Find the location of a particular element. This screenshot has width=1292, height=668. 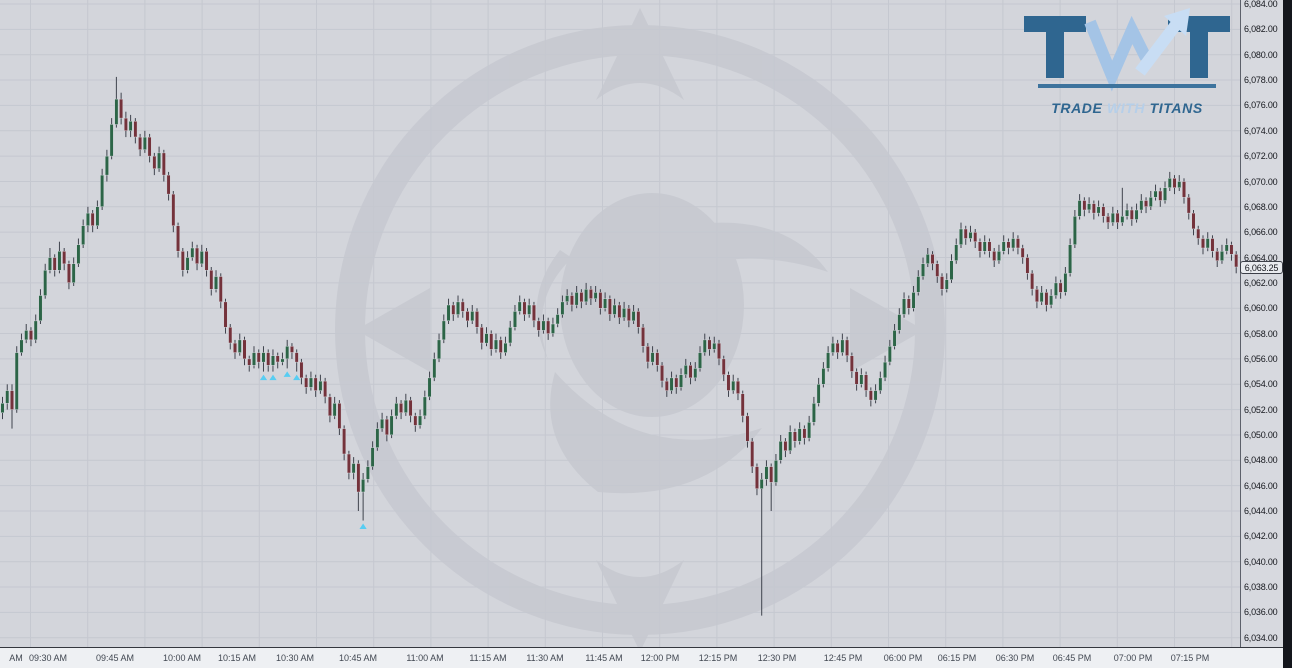

time-tick-label: 06:00 PM is located at coordinates (903, 658).